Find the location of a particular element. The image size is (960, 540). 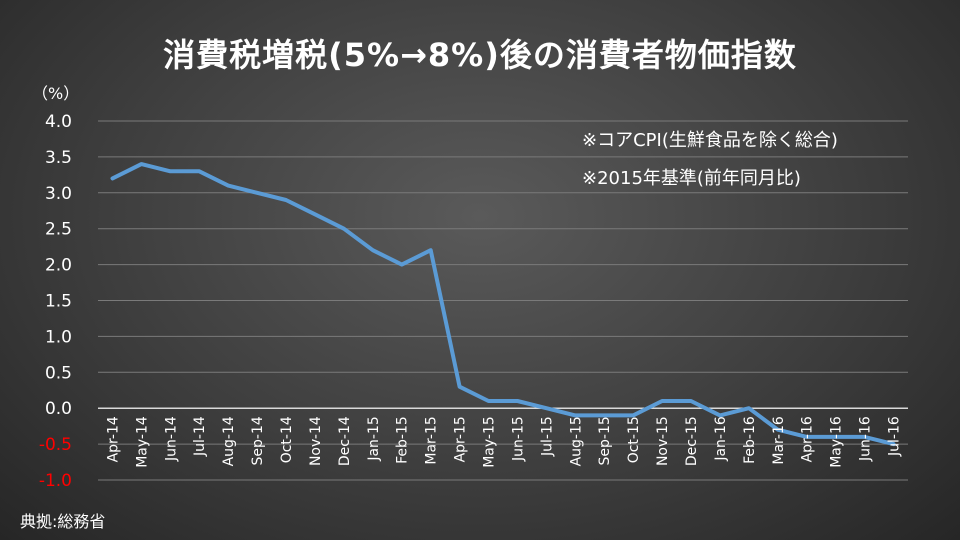

y-tick-label: 3.0 is located at coordinates (58, 194).